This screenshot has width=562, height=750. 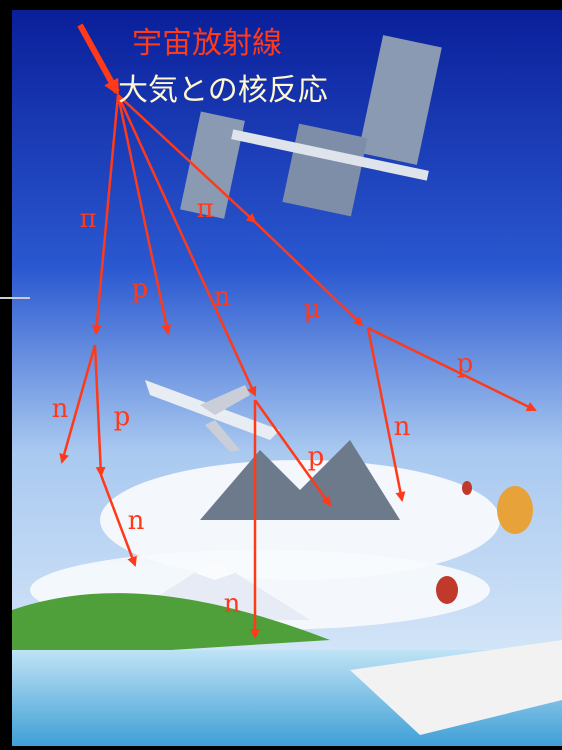 What do you see at coordinates (311, 127) in the screenshot?
I see `space-station` at bounding box center [311, 127].